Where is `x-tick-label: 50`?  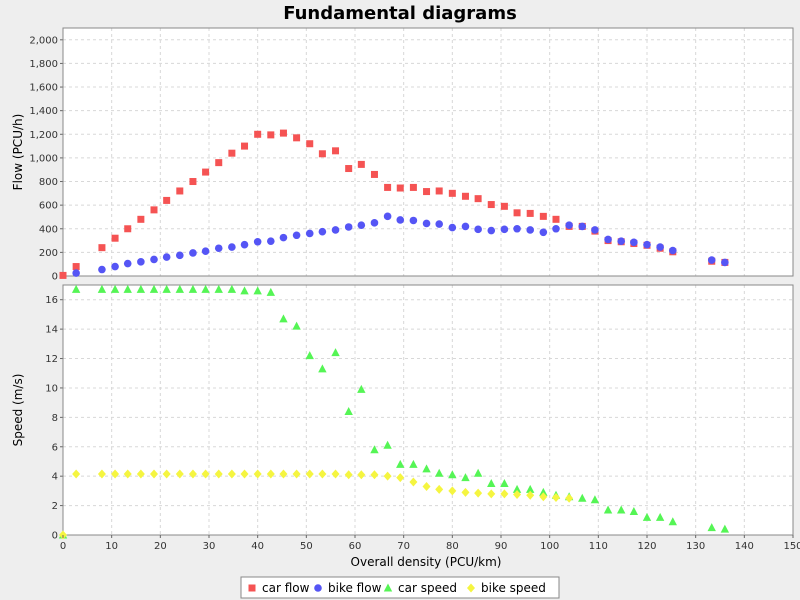 x-tick-label: 50 is located at coordinates (306, 546).